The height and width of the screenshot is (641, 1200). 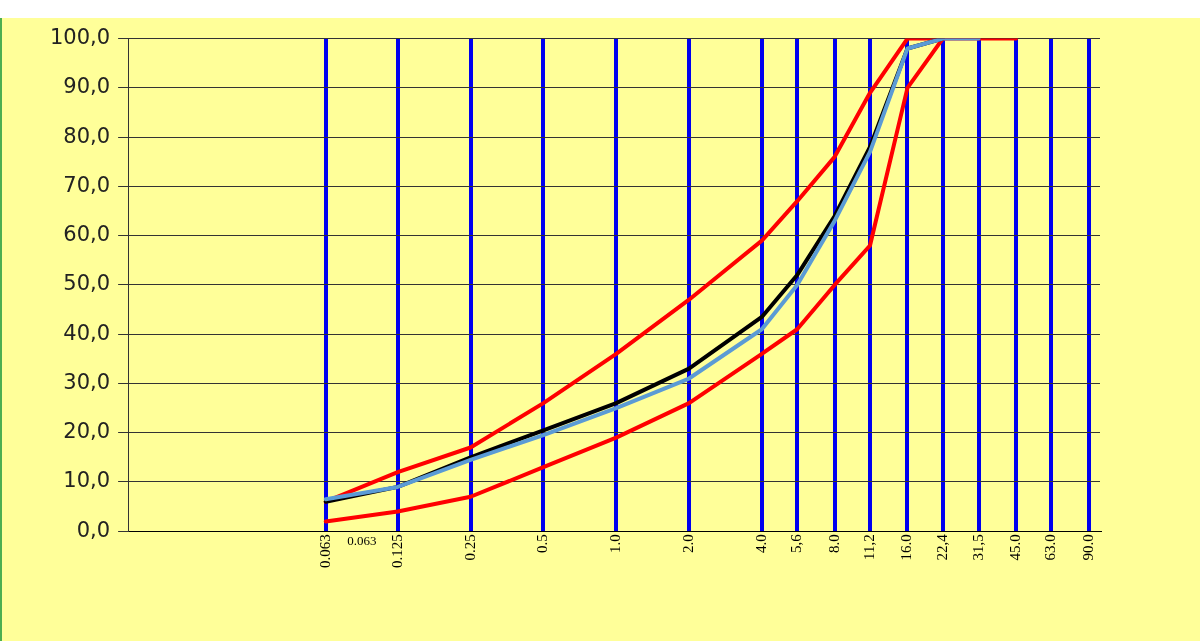 I want to click on x-tick-label: 11,2, so click(x=868, y=547).